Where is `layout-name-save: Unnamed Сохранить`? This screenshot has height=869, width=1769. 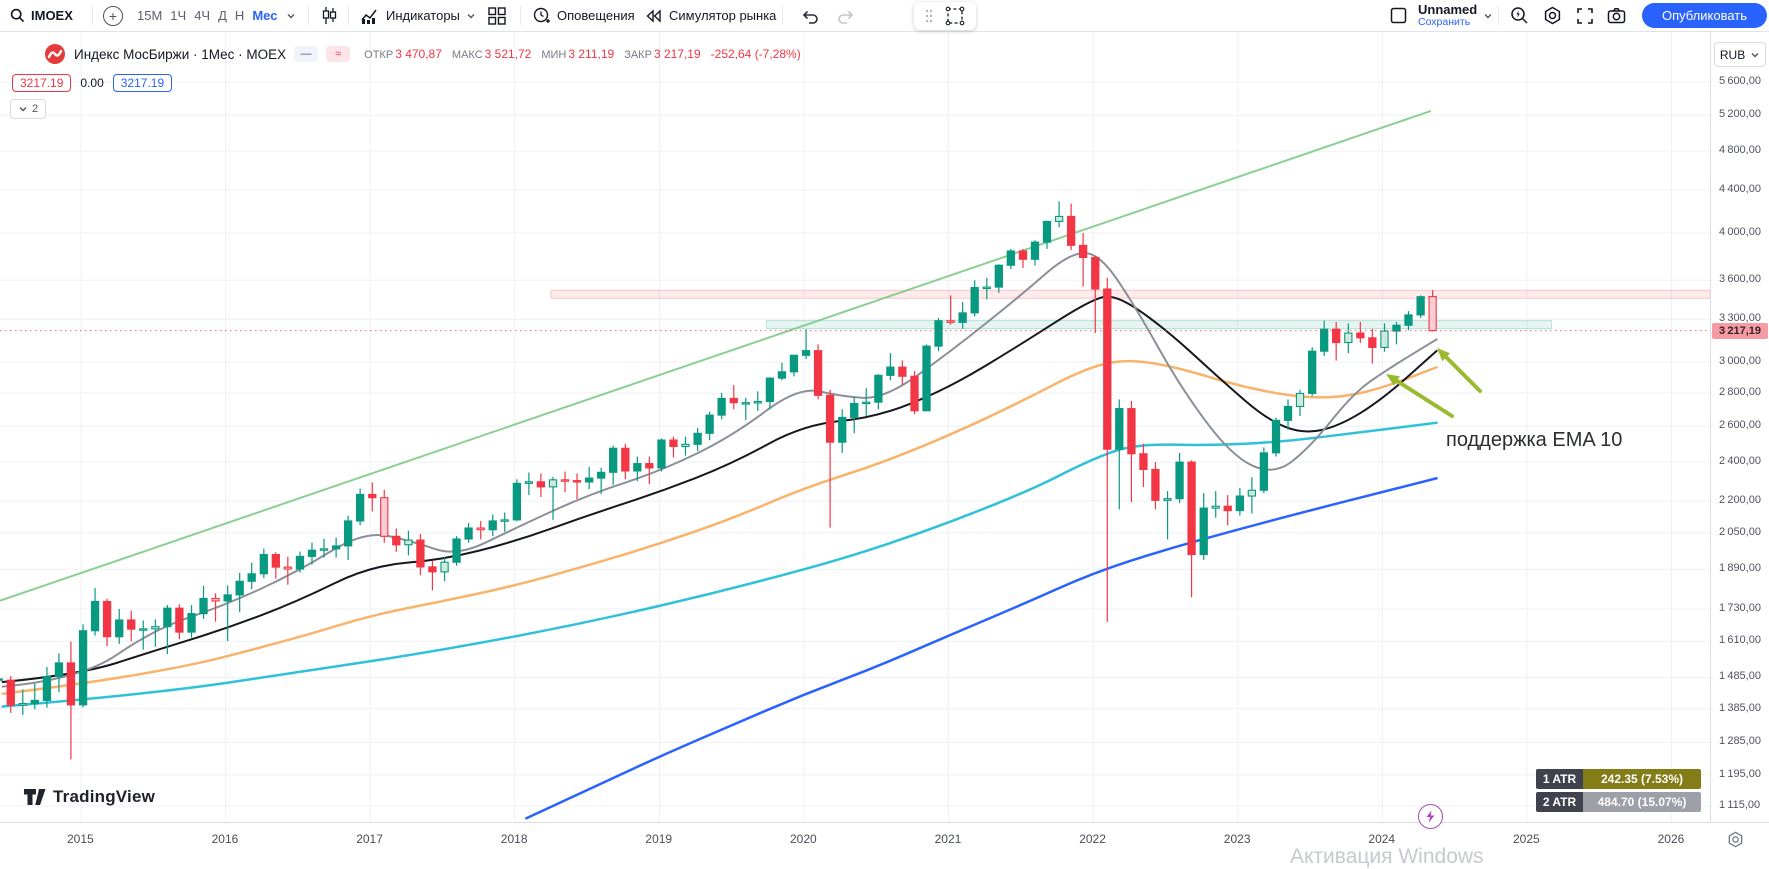
layout-name-save: Unnamed Сохранить is located at coordinates (1455, 15).